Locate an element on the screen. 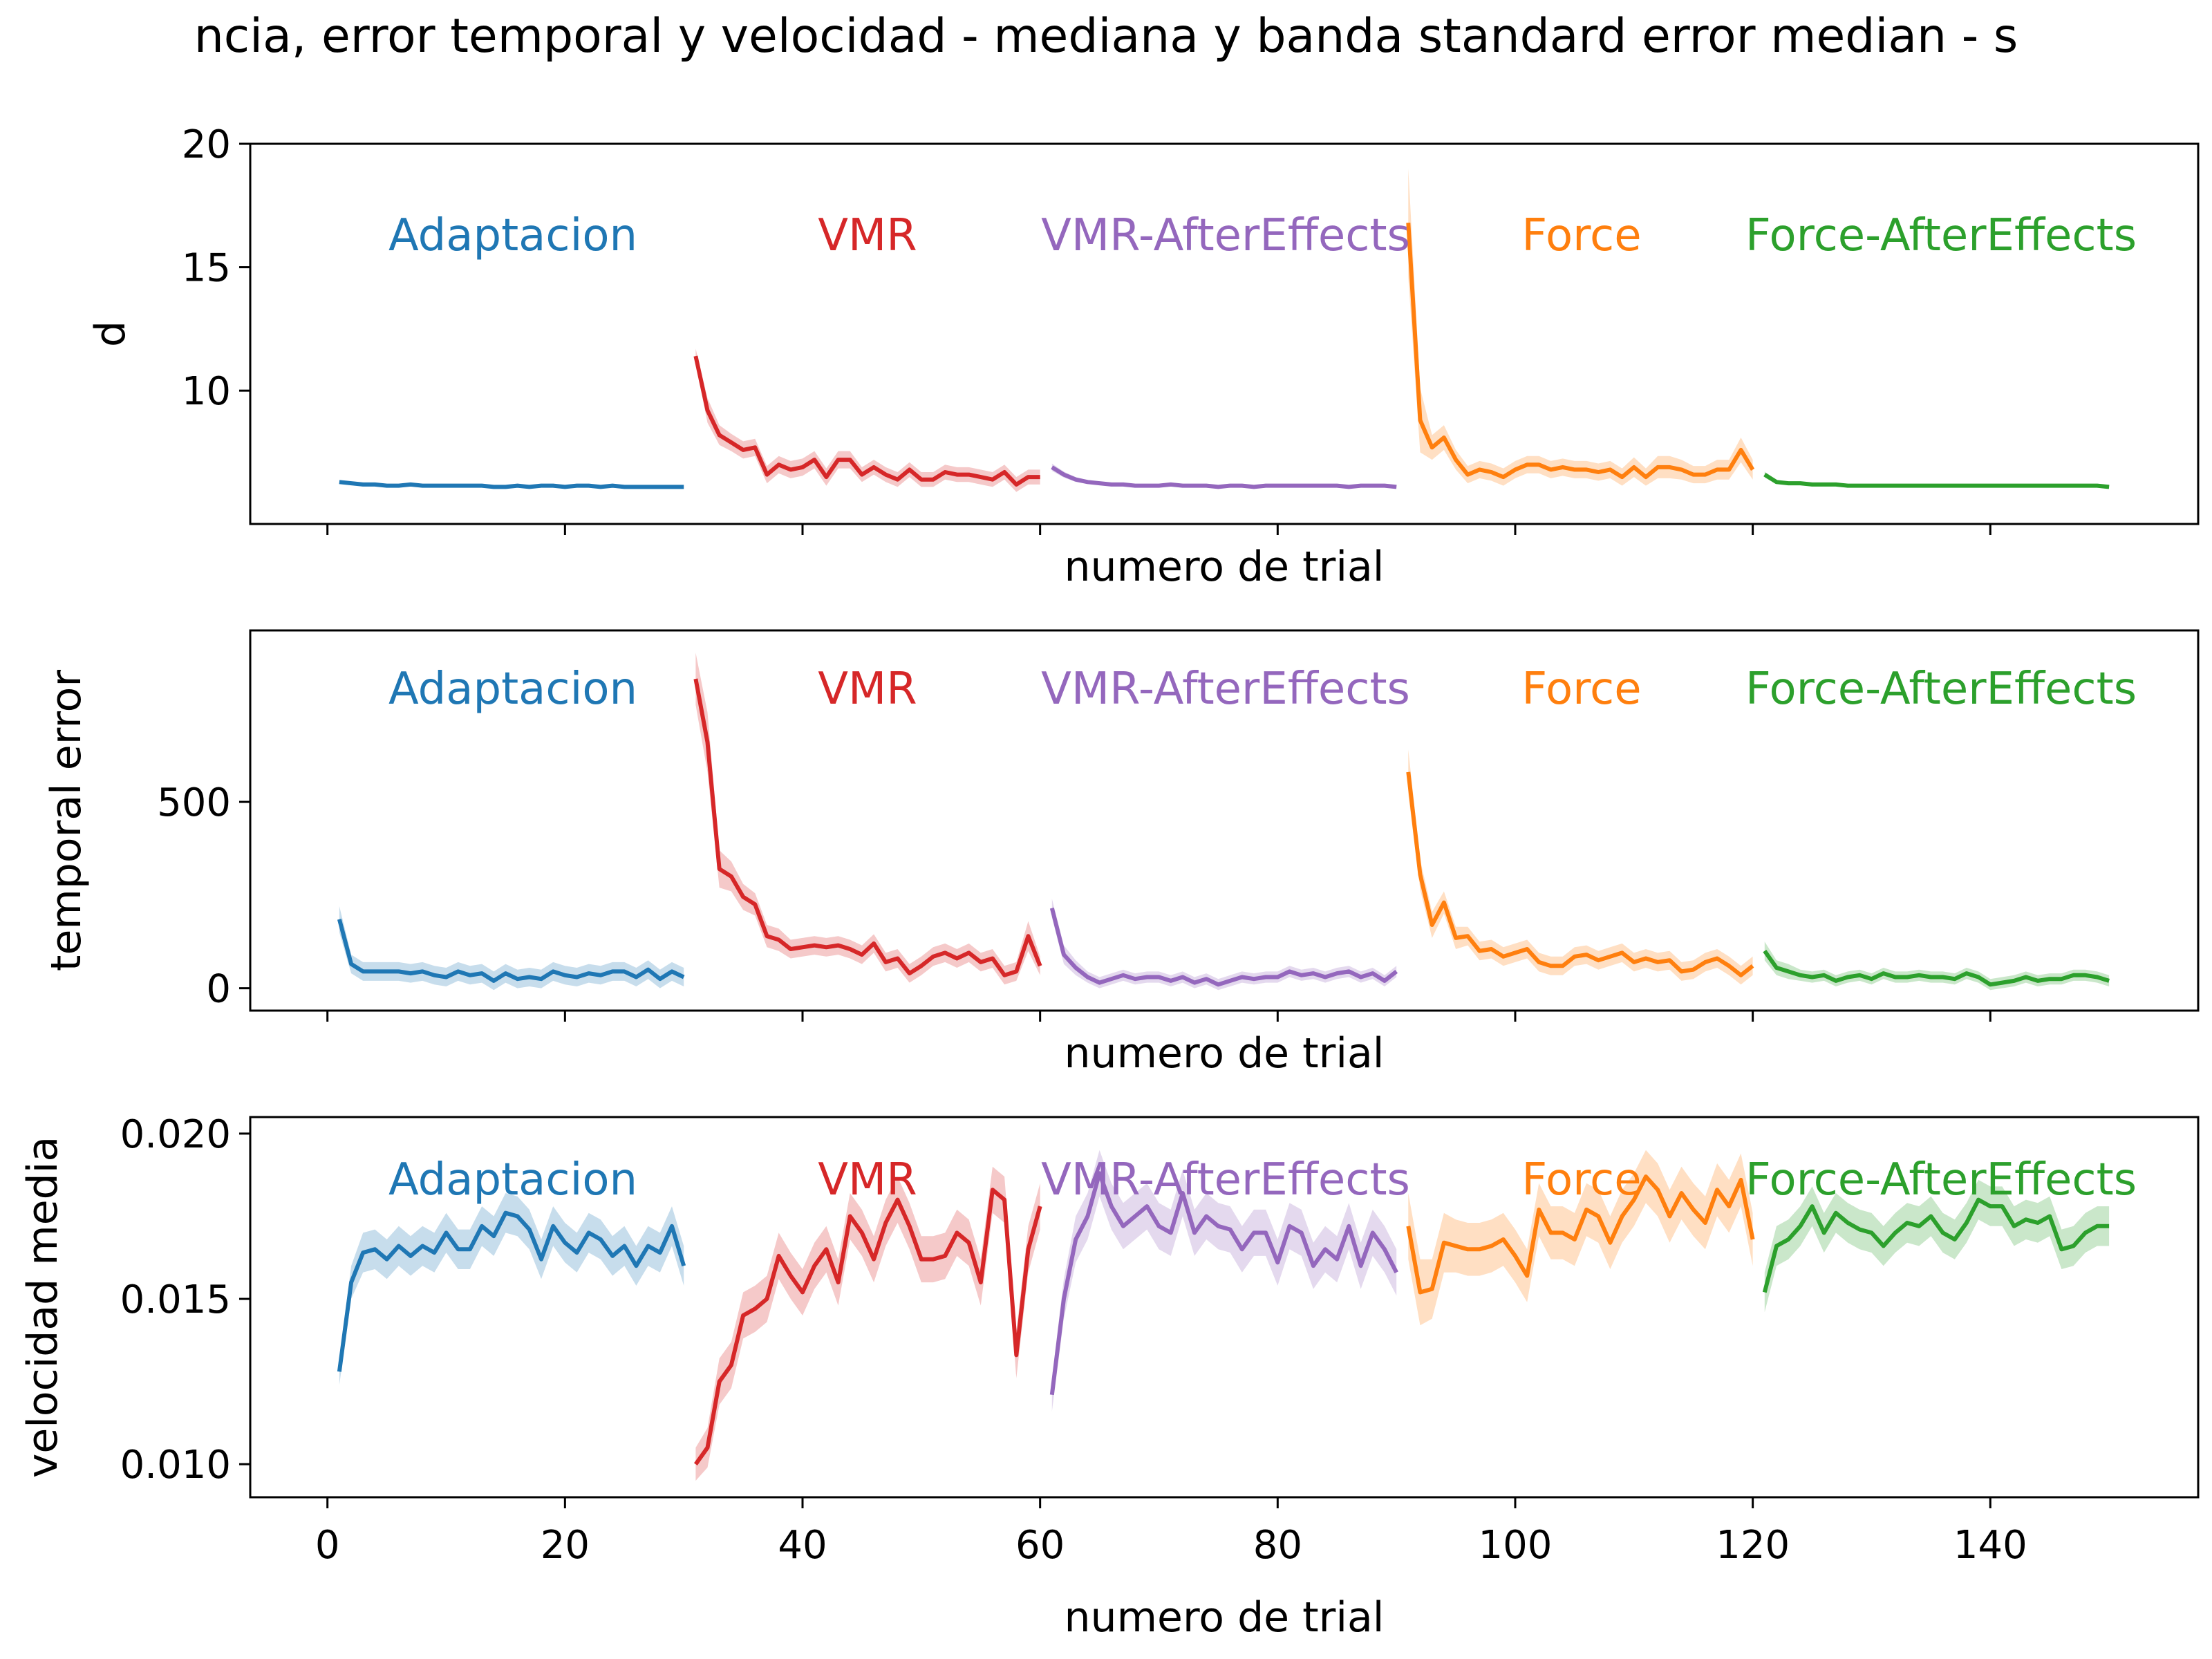 The image size is (2212, 1659). x-tick-label: 60 is located at coordinates (1040, 1545).